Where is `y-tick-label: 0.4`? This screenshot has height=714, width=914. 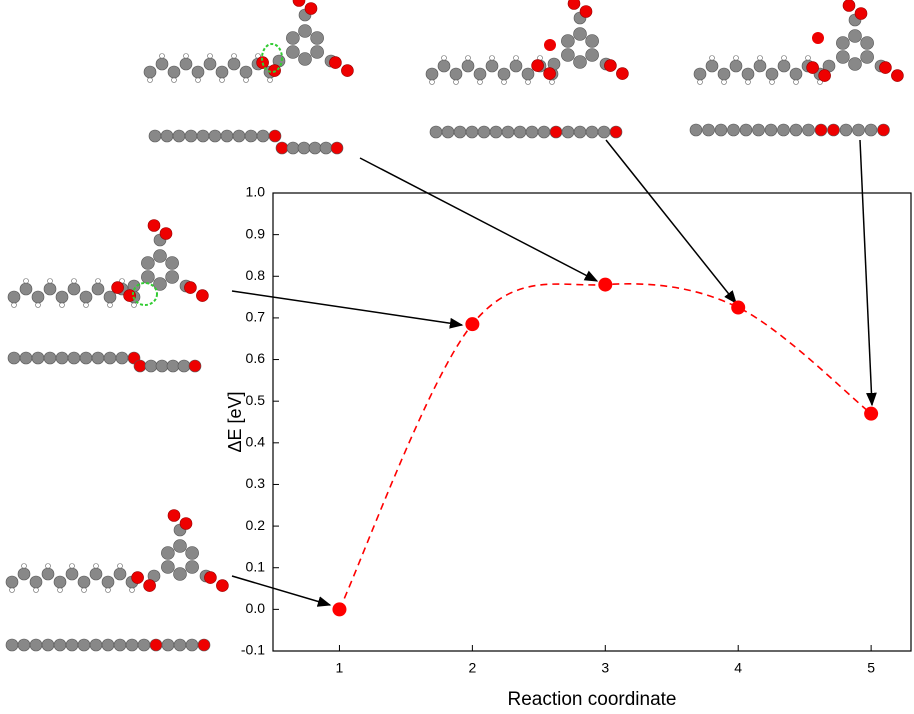 y-tick-label: 0.4 is located at coordinates (256, 442).